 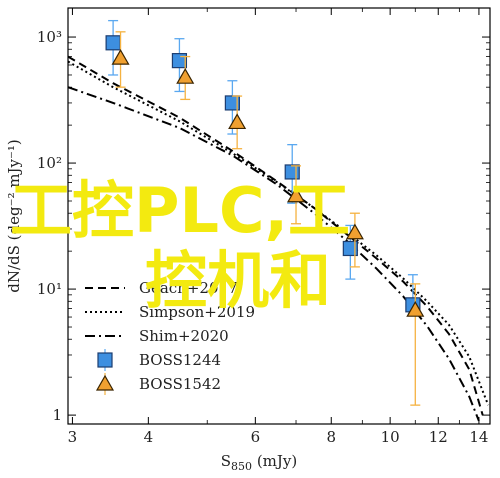 What do you see at coordinates (149, 437) in the screenshot?
I see `x-tick-label: 4` at bounding box center [149, 437].